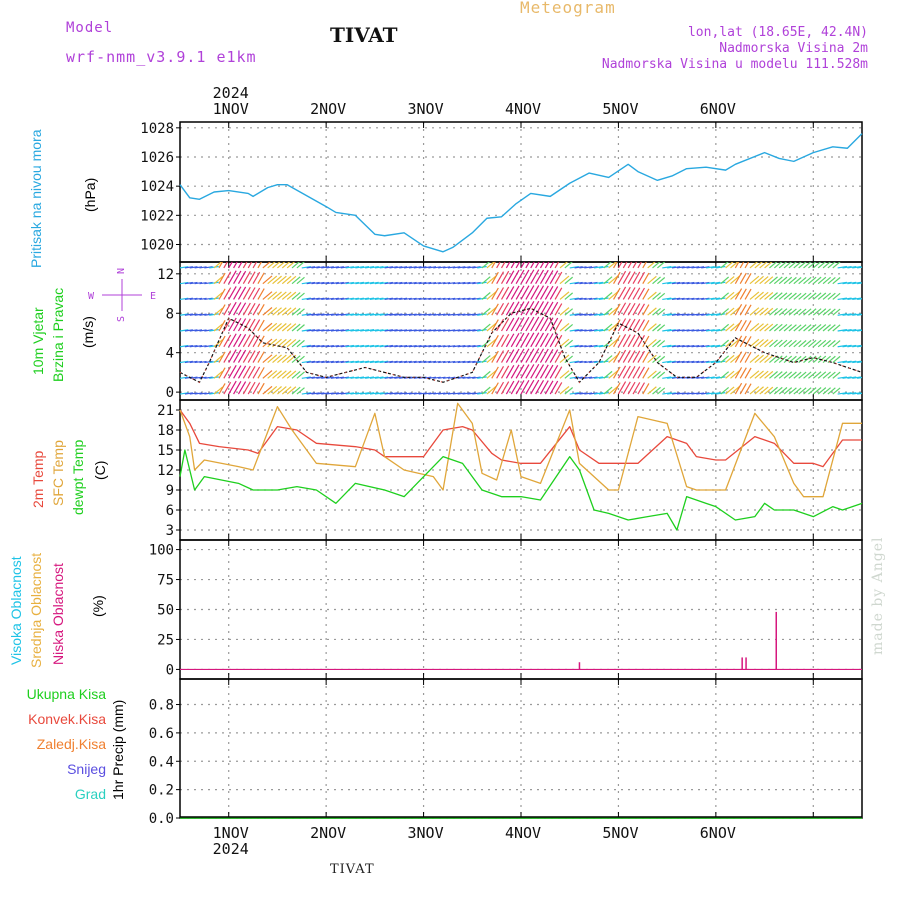 The image size is (900, 900). What do you see at coordinates (121, 271) in the screenshot?
I see `compass-n: N` at bounding box center [121, 271].